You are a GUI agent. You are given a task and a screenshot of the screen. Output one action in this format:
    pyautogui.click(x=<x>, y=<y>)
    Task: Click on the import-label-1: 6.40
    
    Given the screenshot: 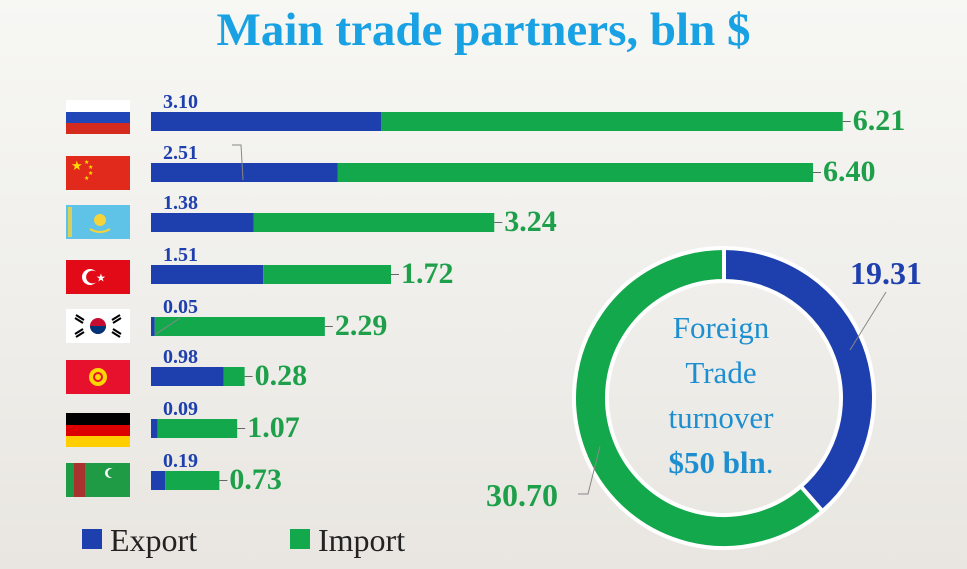 What is the action you would take?
    pyautogui.click(x=849, y=171)
    